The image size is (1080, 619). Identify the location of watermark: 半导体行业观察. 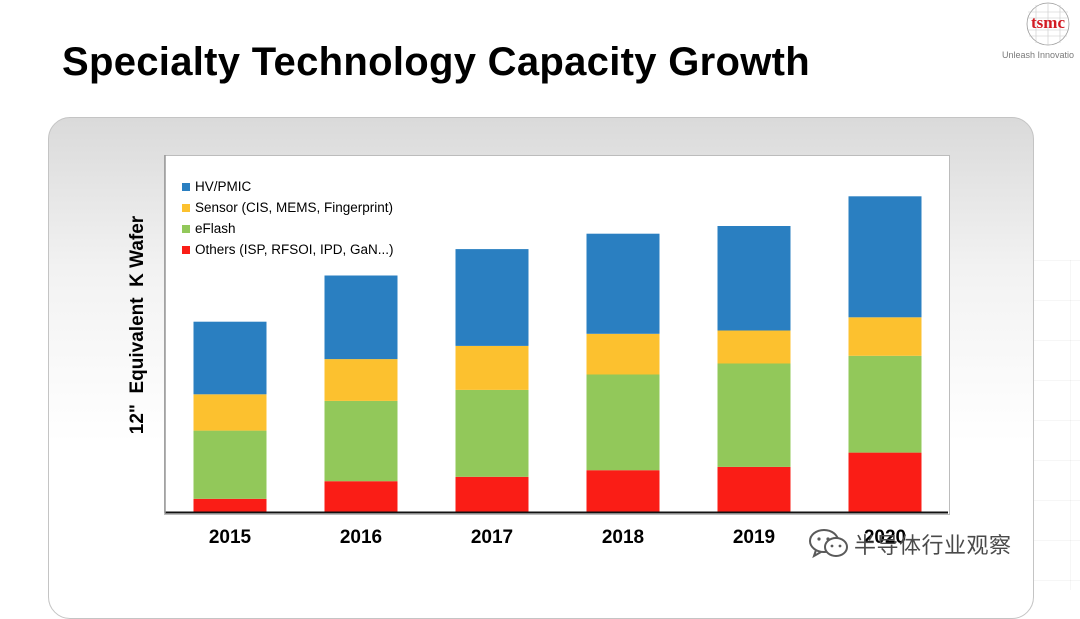
(910, 544).